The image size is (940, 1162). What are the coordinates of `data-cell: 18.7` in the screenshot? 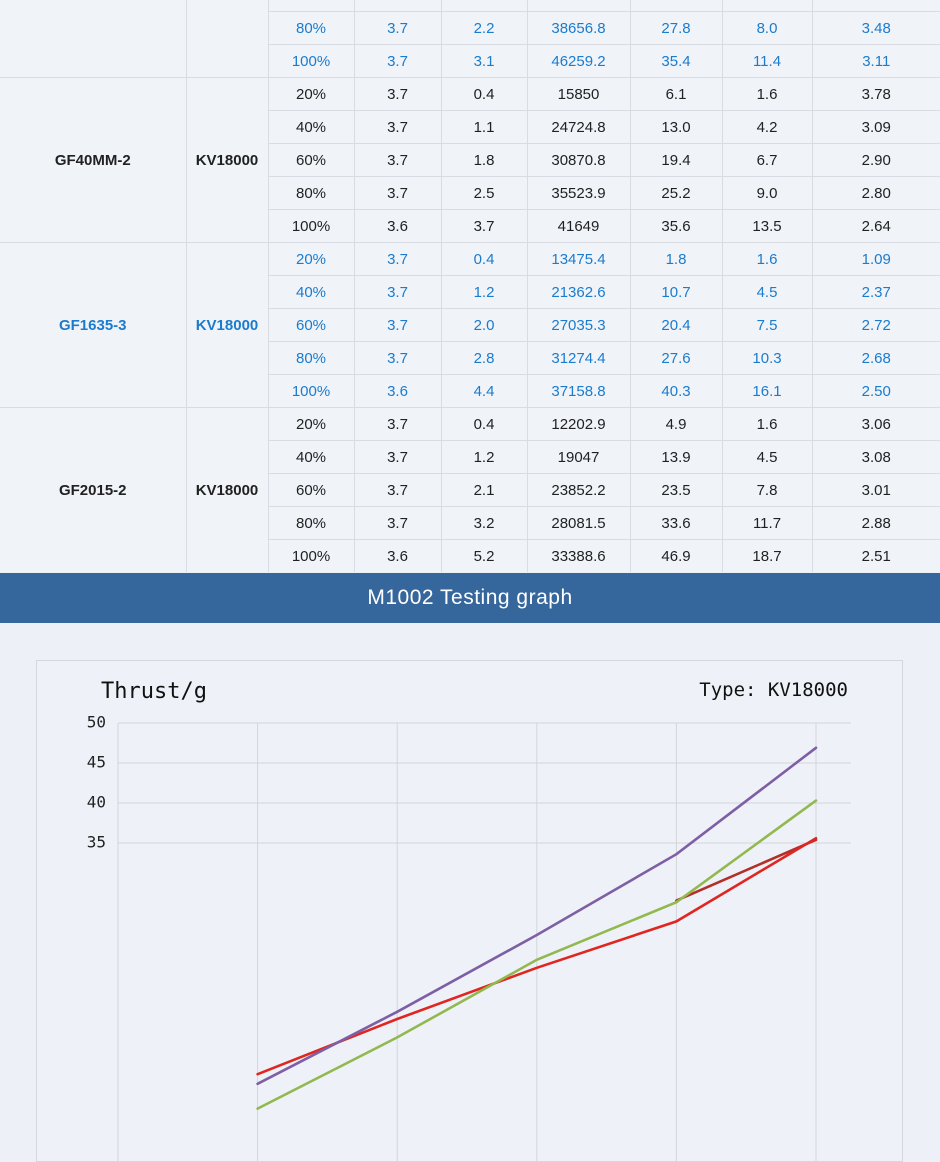 It's located at (767, 556).